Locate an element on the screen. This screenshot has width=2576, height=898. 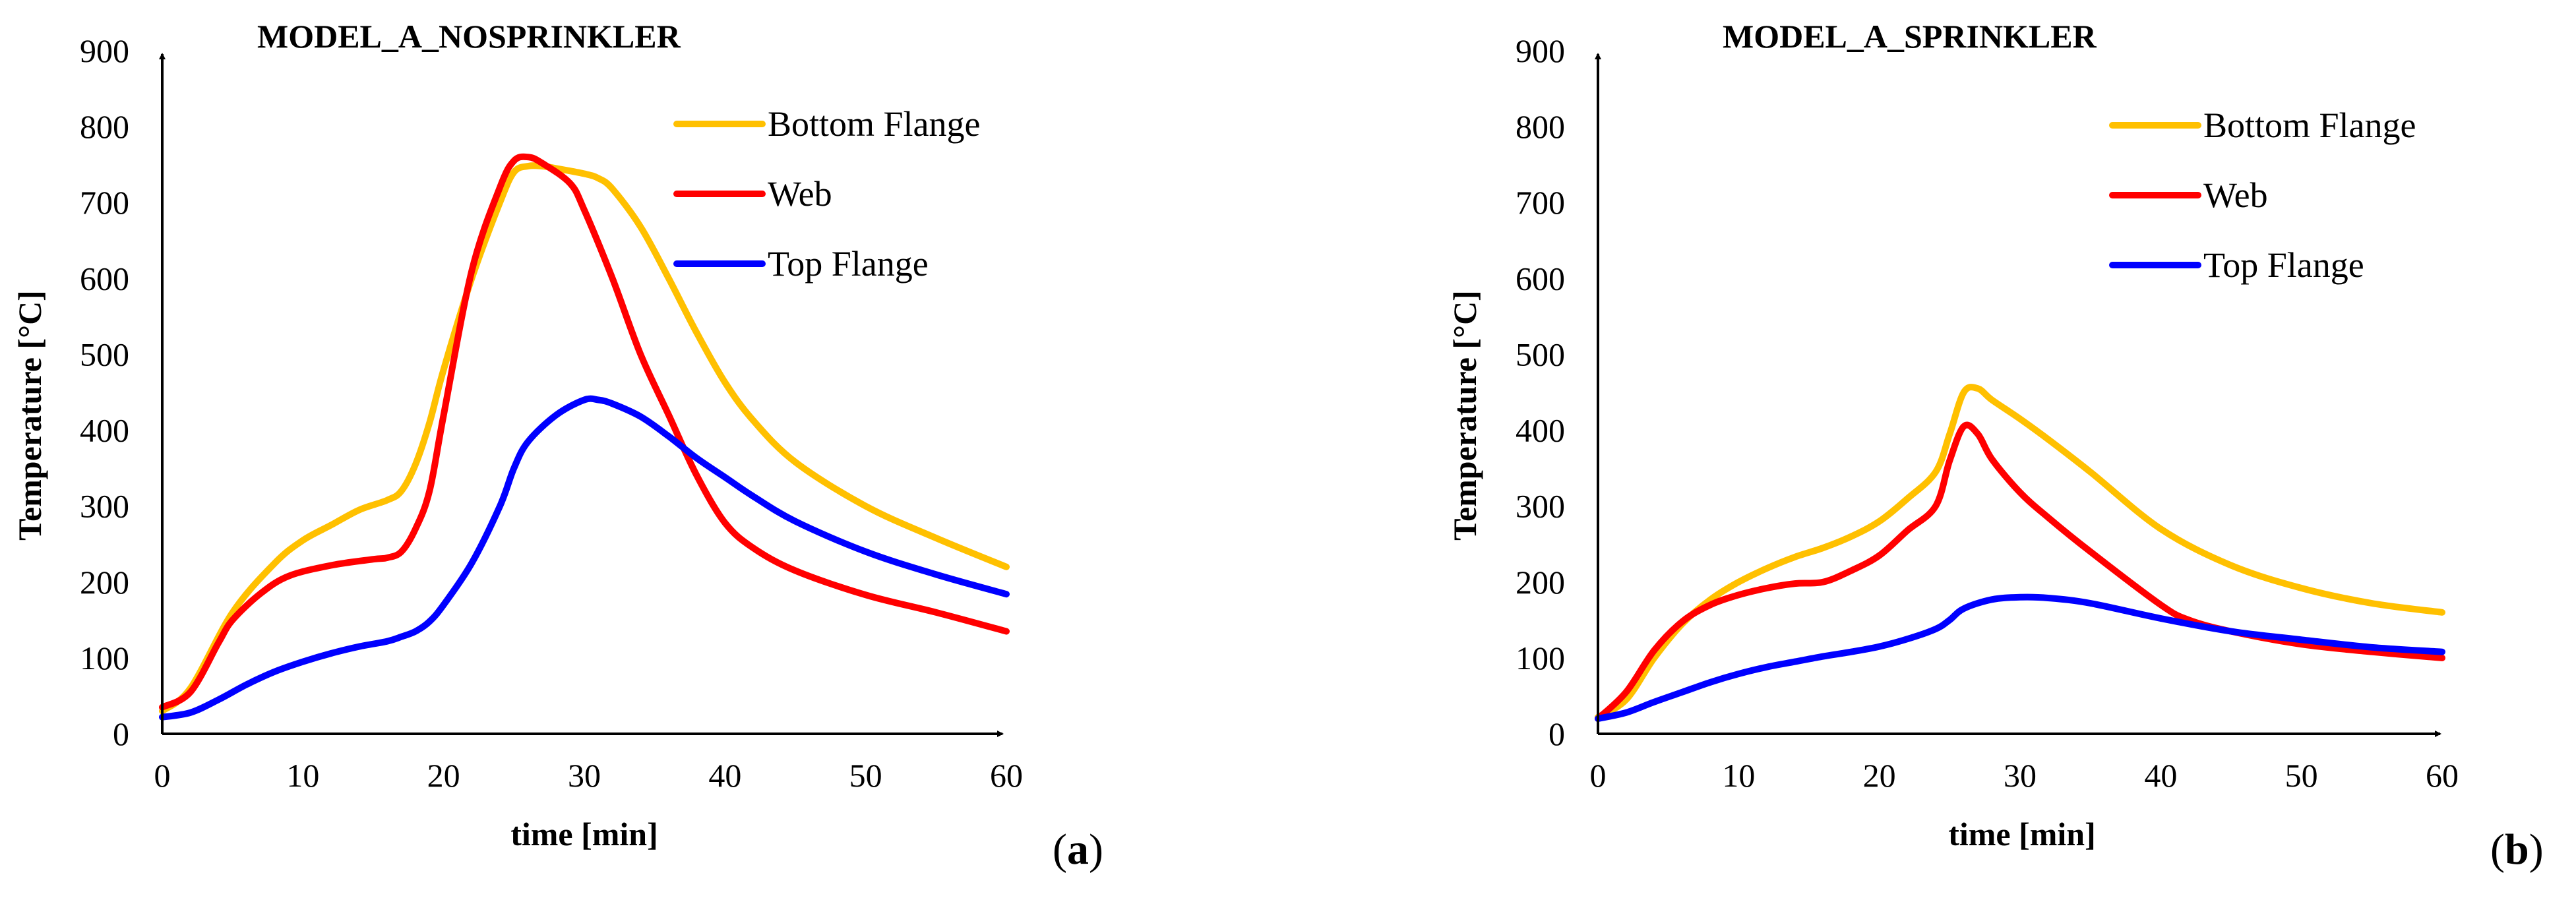
panel-label-letter: a is located at coordinates (1078, 849).